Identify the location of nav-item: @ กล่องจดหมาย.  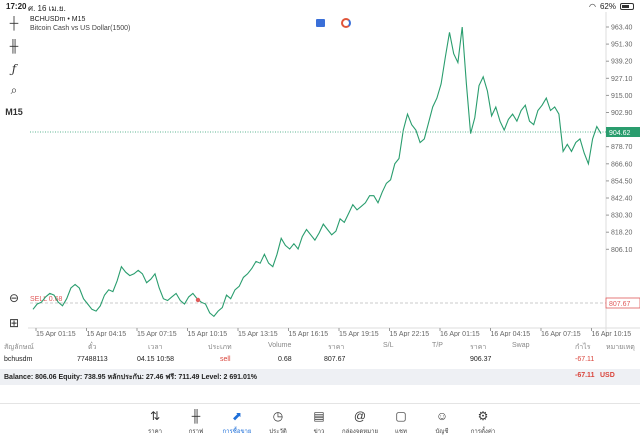
(360, 422).